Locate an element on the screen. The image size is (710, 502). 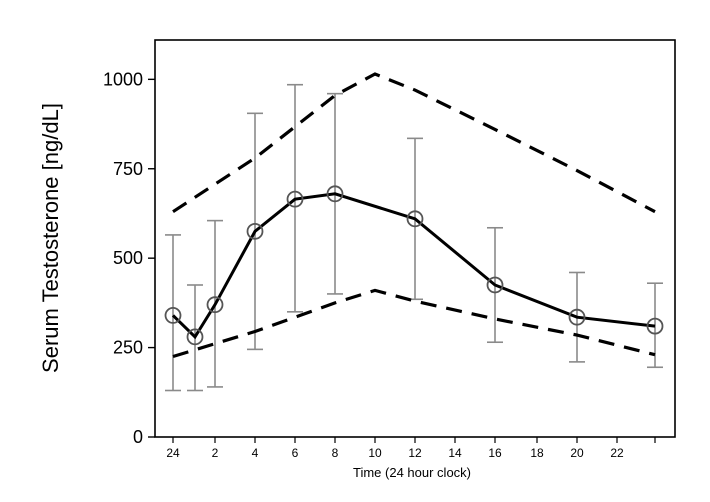
x-tick-label: 14 is located at coordinates (455, 453).